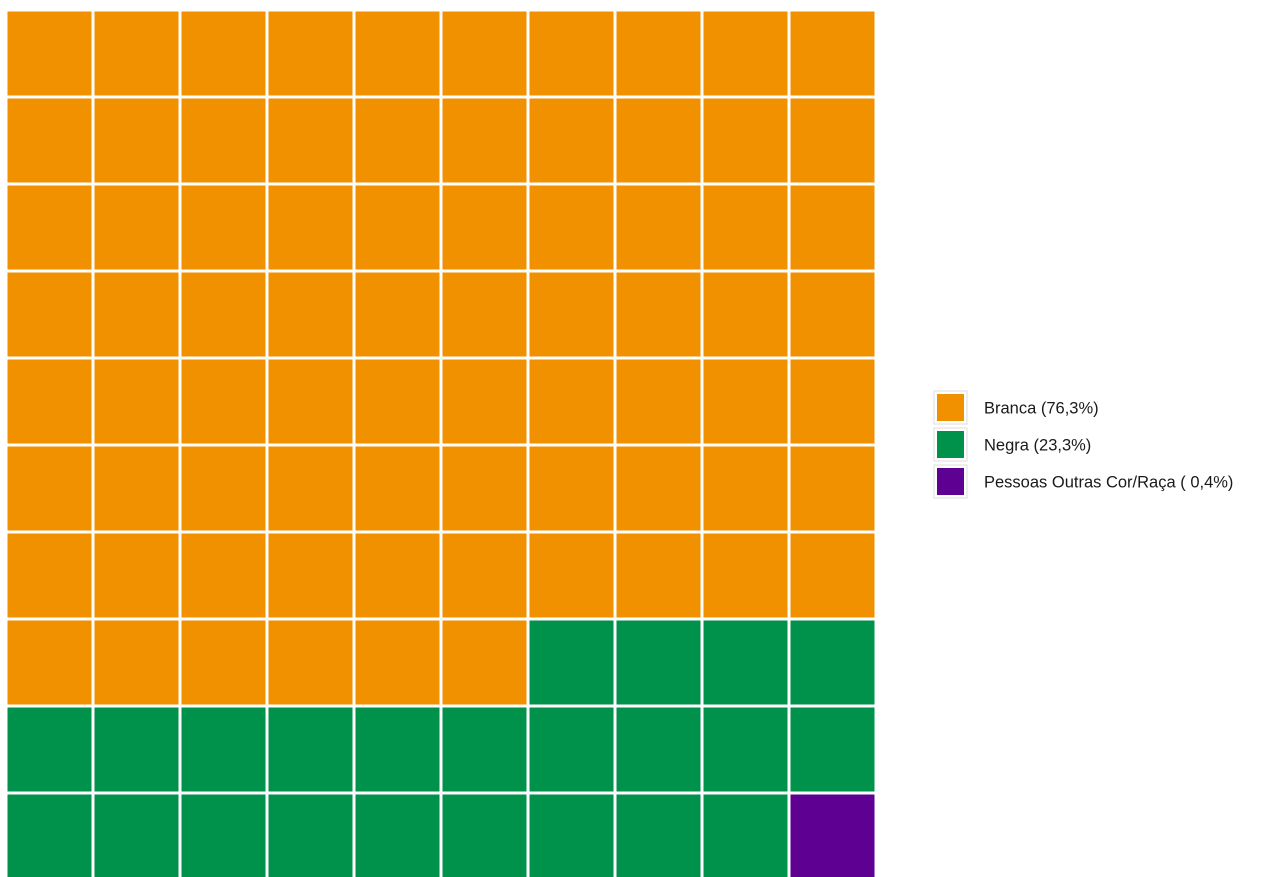 The width and height of the screenshot is (1276, 877). What do you see at coordinates (1041, 409) in the screenshot?
I see `legend-label: Branca (76,3%)` at bounding box center [1041, 409].